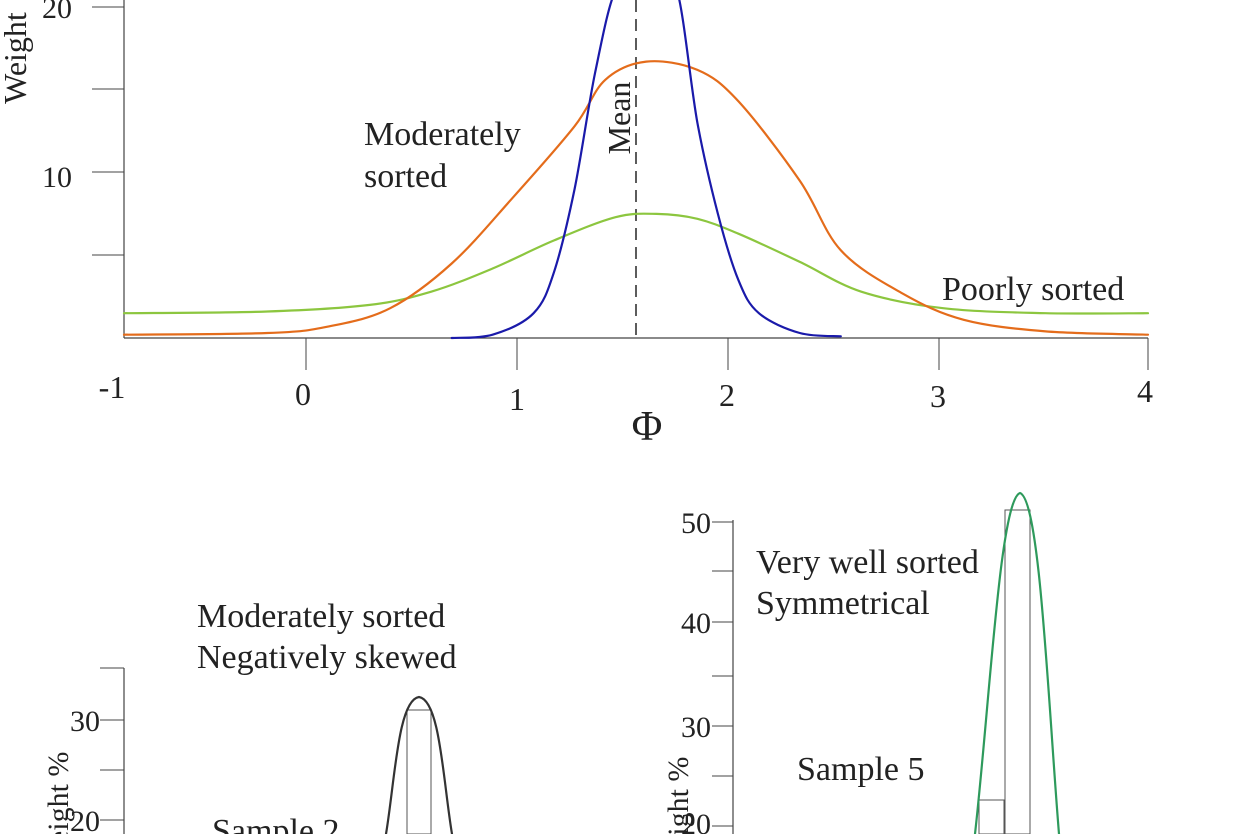  Describe the element at coordinates (678, 795) in the screenshot. I see `sample-5-y-axis-label: Weight %` at that location.